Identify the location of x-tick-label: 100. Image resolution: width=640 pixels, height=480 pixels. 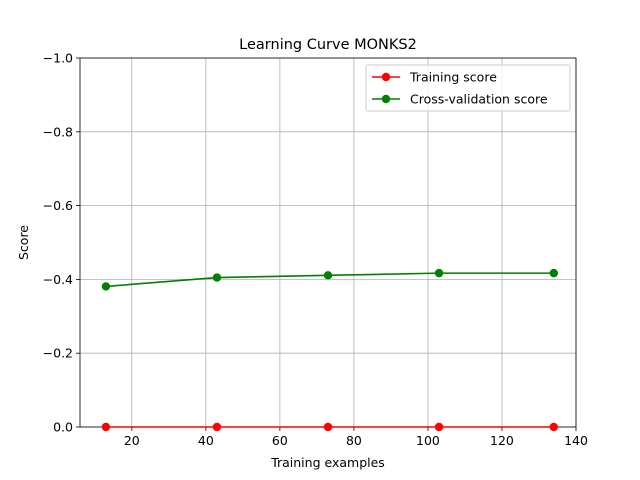
(428, 440).